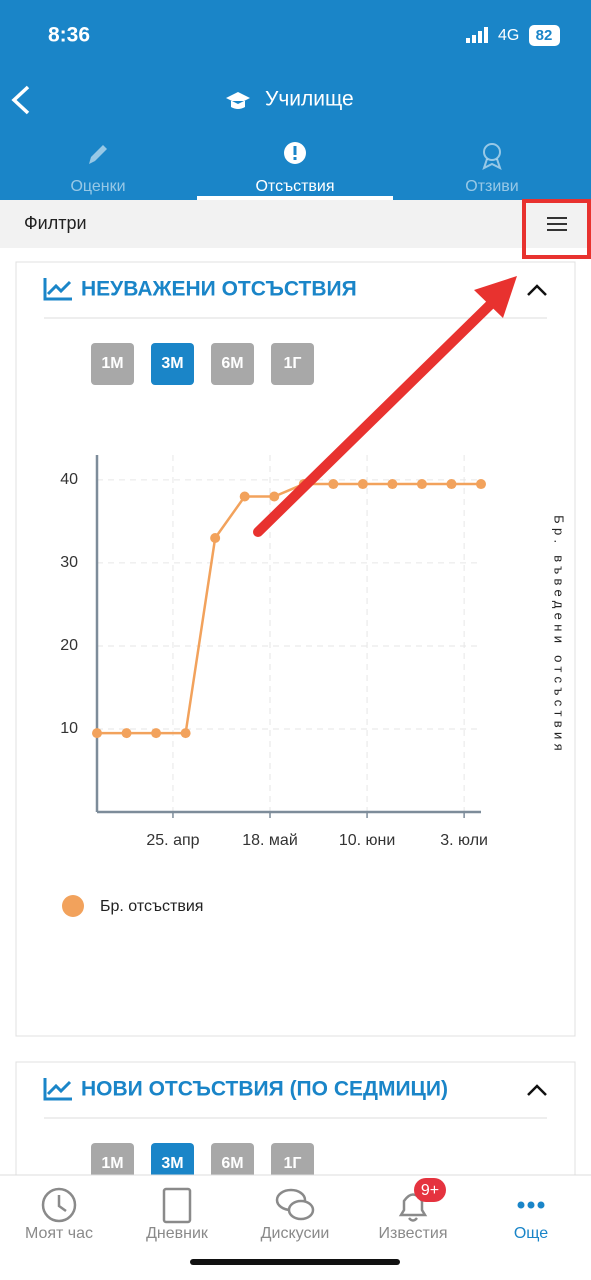 The image size is (591, 1280). Describe the element at coordinates (73, 906) in the screenshot. I see `legend-marker` at that location.